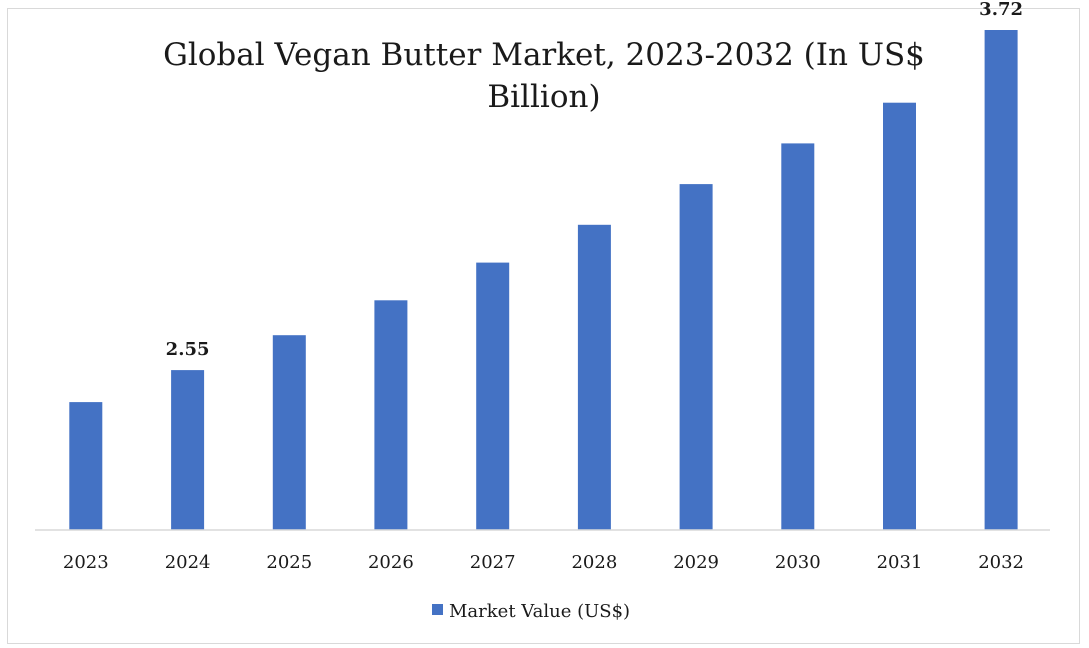 This screenshot has height=648, width=1089. What do you see at coordinates (798, 336) in the screenshot?
I see `bar-2030` at bounding box center [798, 336].